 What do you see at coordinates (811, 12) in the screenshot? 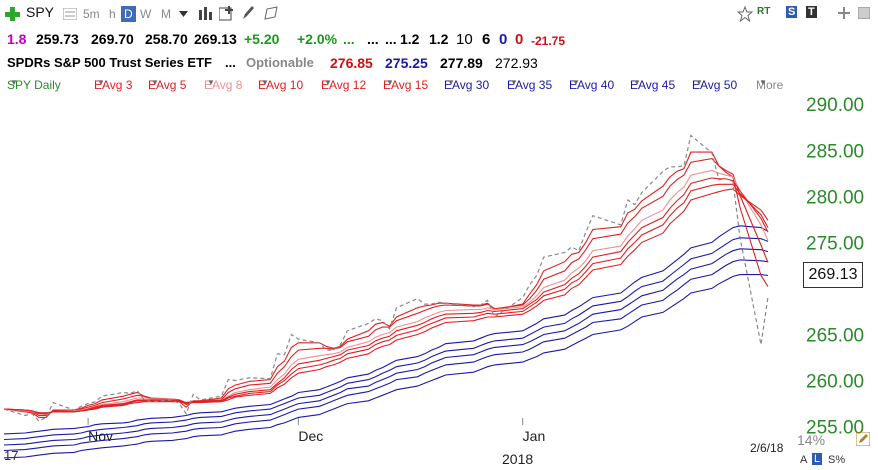
I see `t-icon: T` at bounding box center [811, 12].